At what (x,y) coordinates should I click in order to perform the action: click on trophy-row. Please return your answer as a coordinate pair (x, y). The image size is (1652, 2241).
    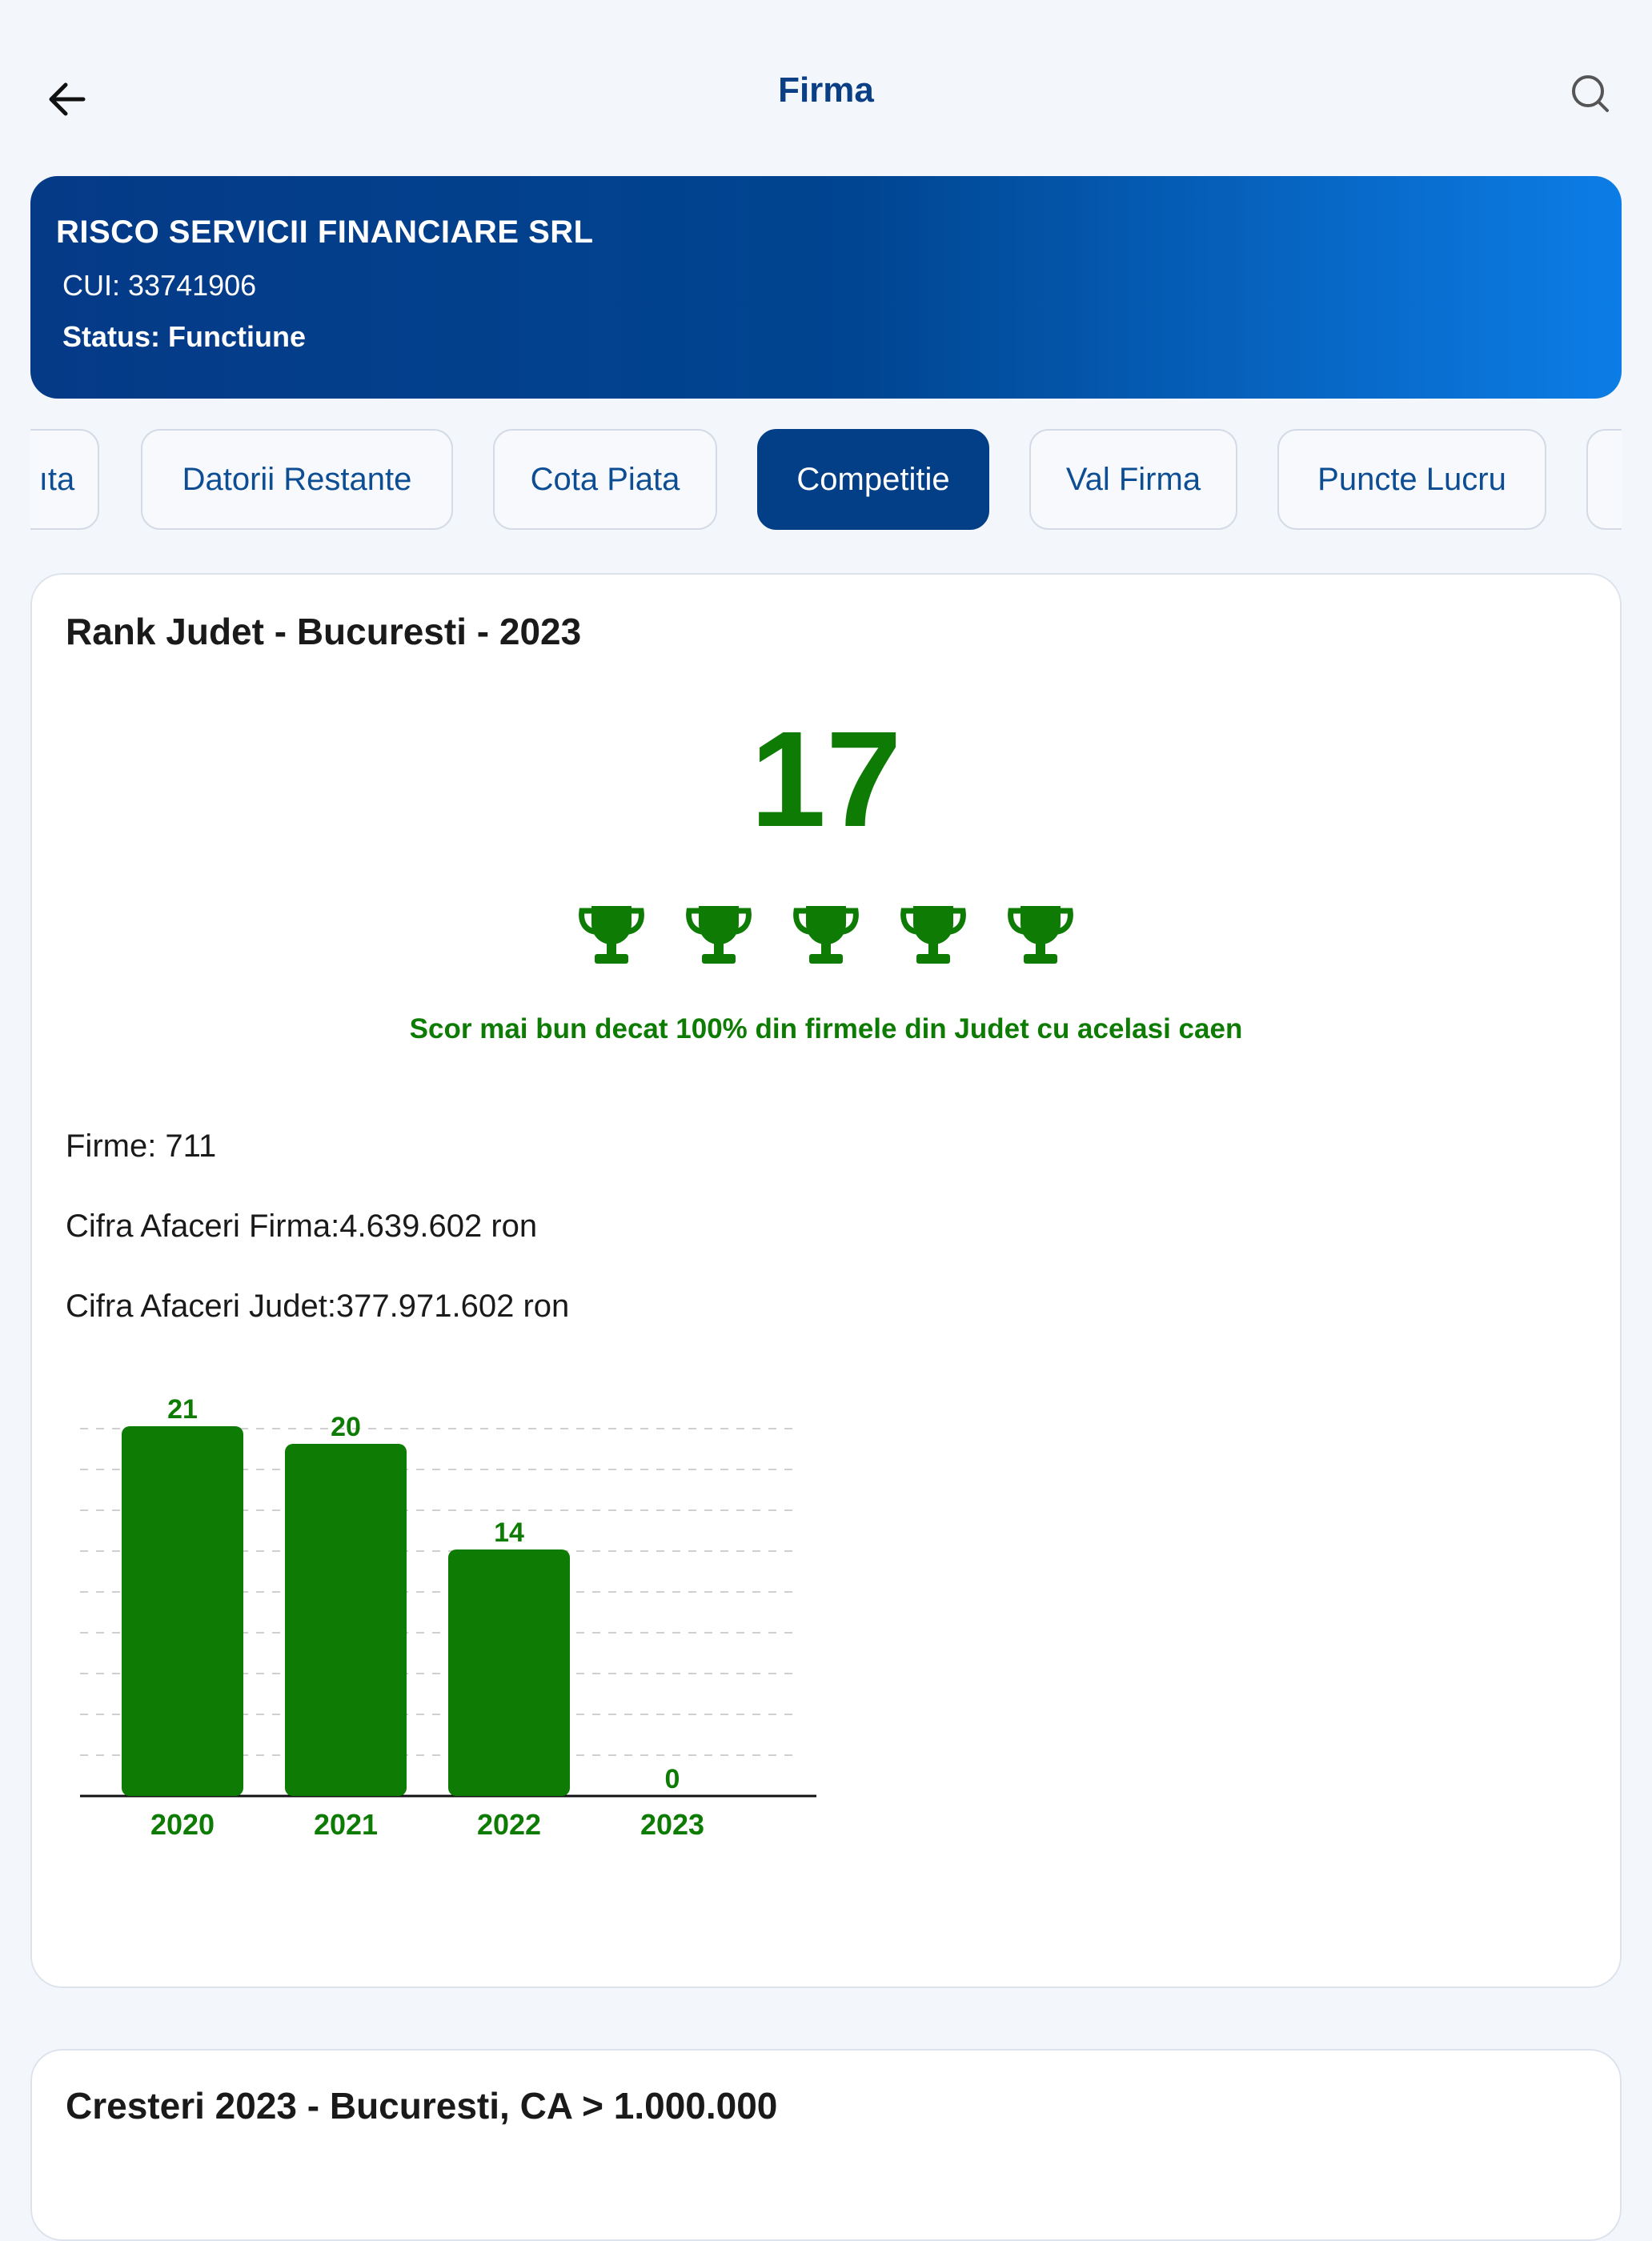
    Looking at the image, I should click on (826, 935).